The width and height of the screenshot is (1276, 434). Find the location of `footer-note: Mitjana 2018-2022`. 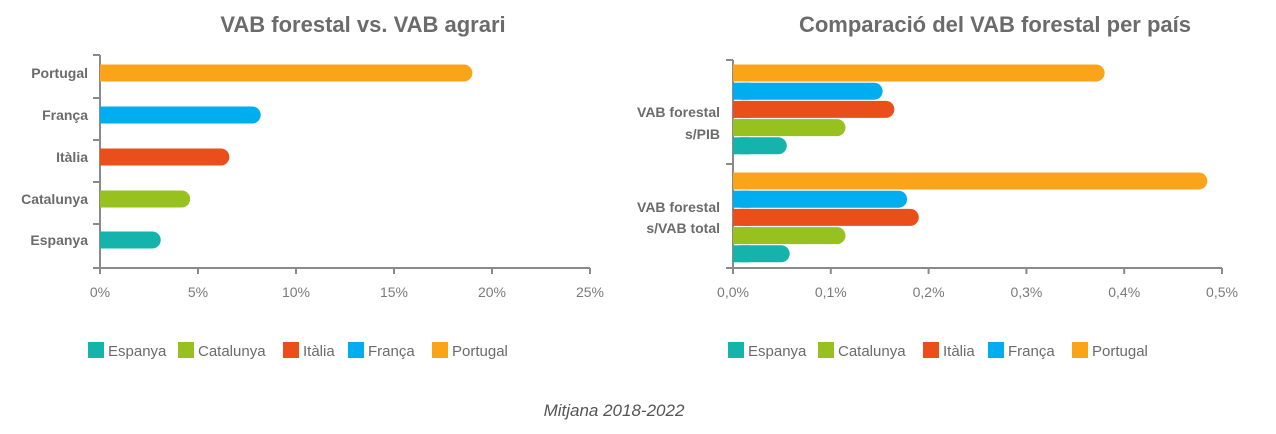

footer-note: Mitjana 2018-2022 is located at coordinates (614, 410).